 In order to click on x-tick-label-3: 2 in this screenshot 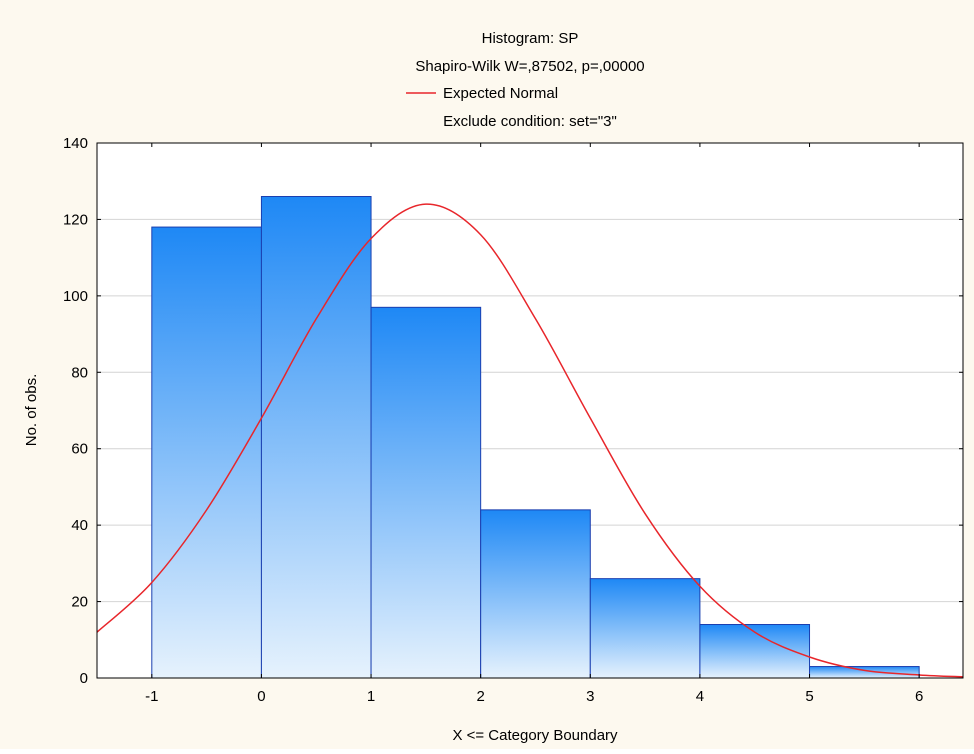, I will do `click(480, 696)`.